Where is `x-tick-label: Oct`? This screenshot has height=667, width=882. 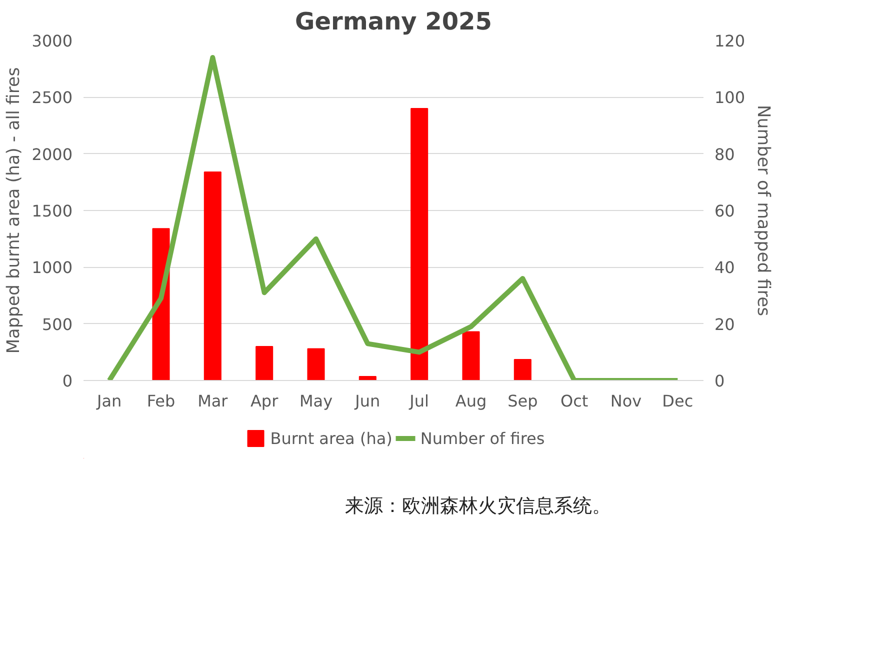
x-tick-label: Oct is located at coordinates (574, 401).